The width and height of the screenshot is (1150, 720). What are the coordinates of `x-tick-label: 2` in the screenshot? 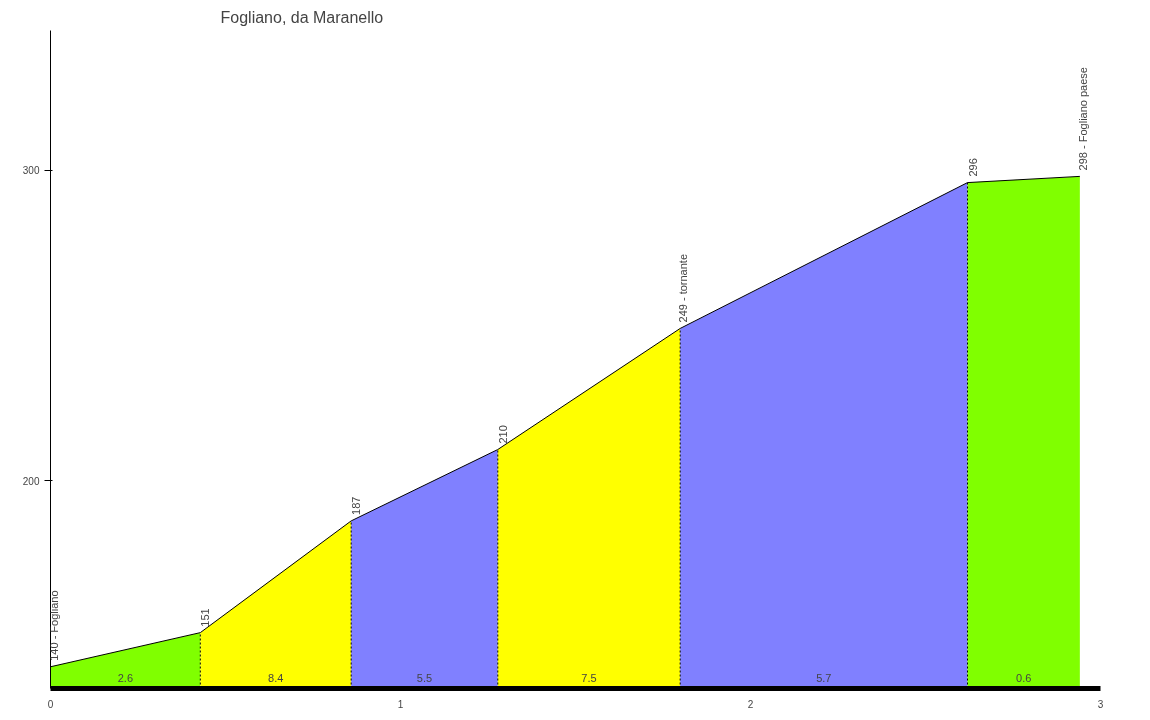 It's located at (750, 704).